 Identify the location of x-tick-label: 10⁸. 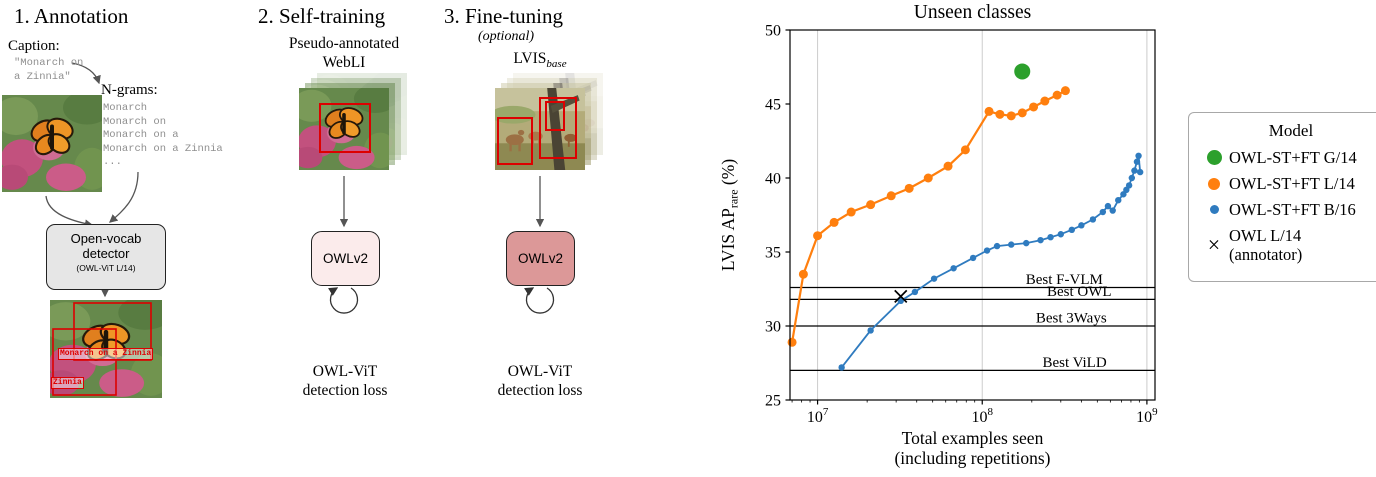
(982, 416).